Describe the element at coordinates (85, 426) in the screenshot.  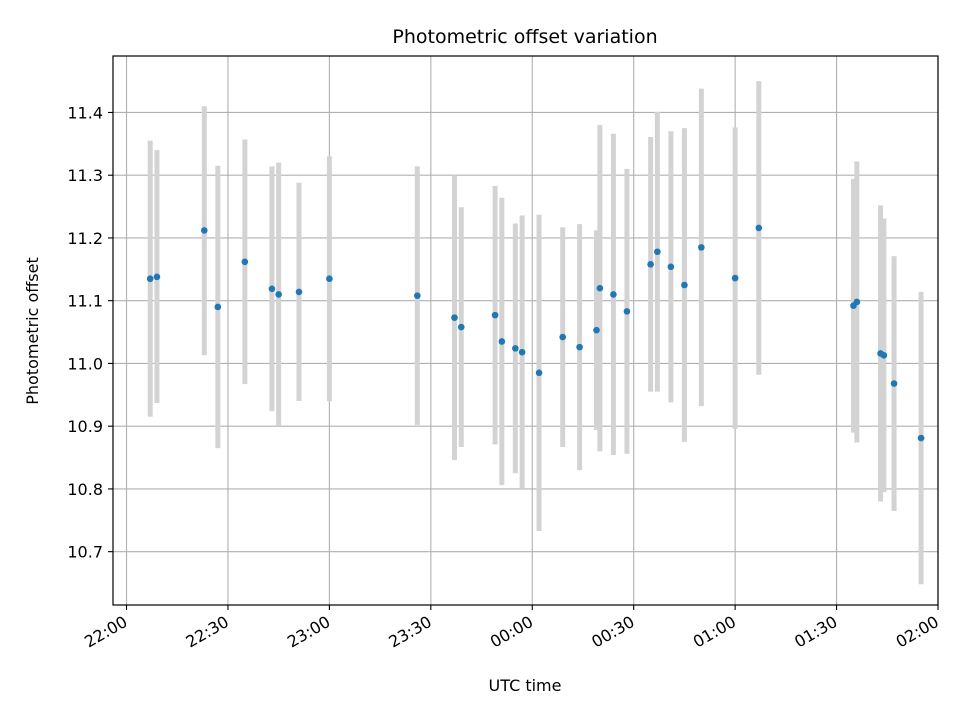
I see `y-tick-label: 10.9` at that location.